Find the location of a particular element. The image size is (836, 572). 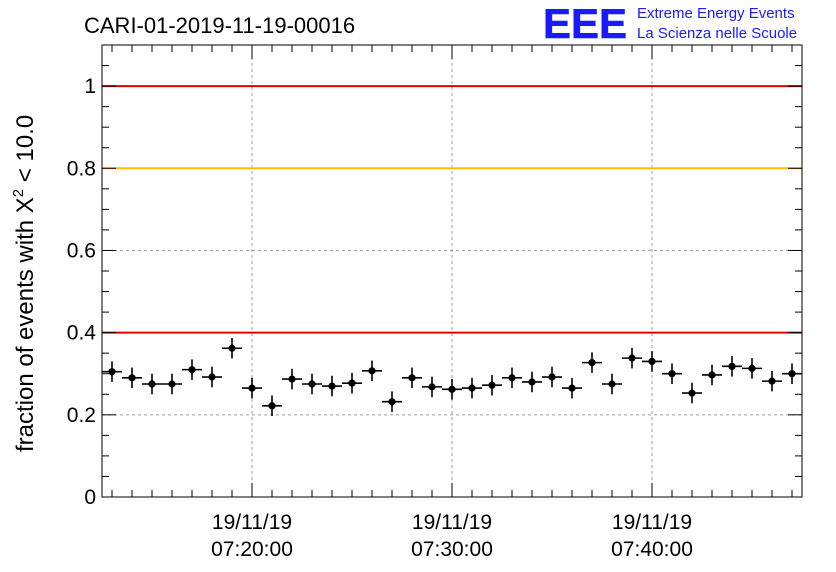

y-axis-label-symbol: X is located at coordinates (25, 205).